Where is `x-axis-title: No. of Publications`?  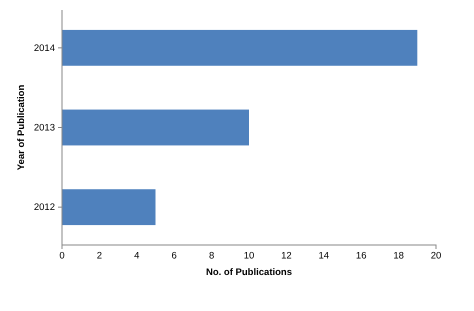 x-axis-title: No. of Publications is located at coordinates (249, 272).